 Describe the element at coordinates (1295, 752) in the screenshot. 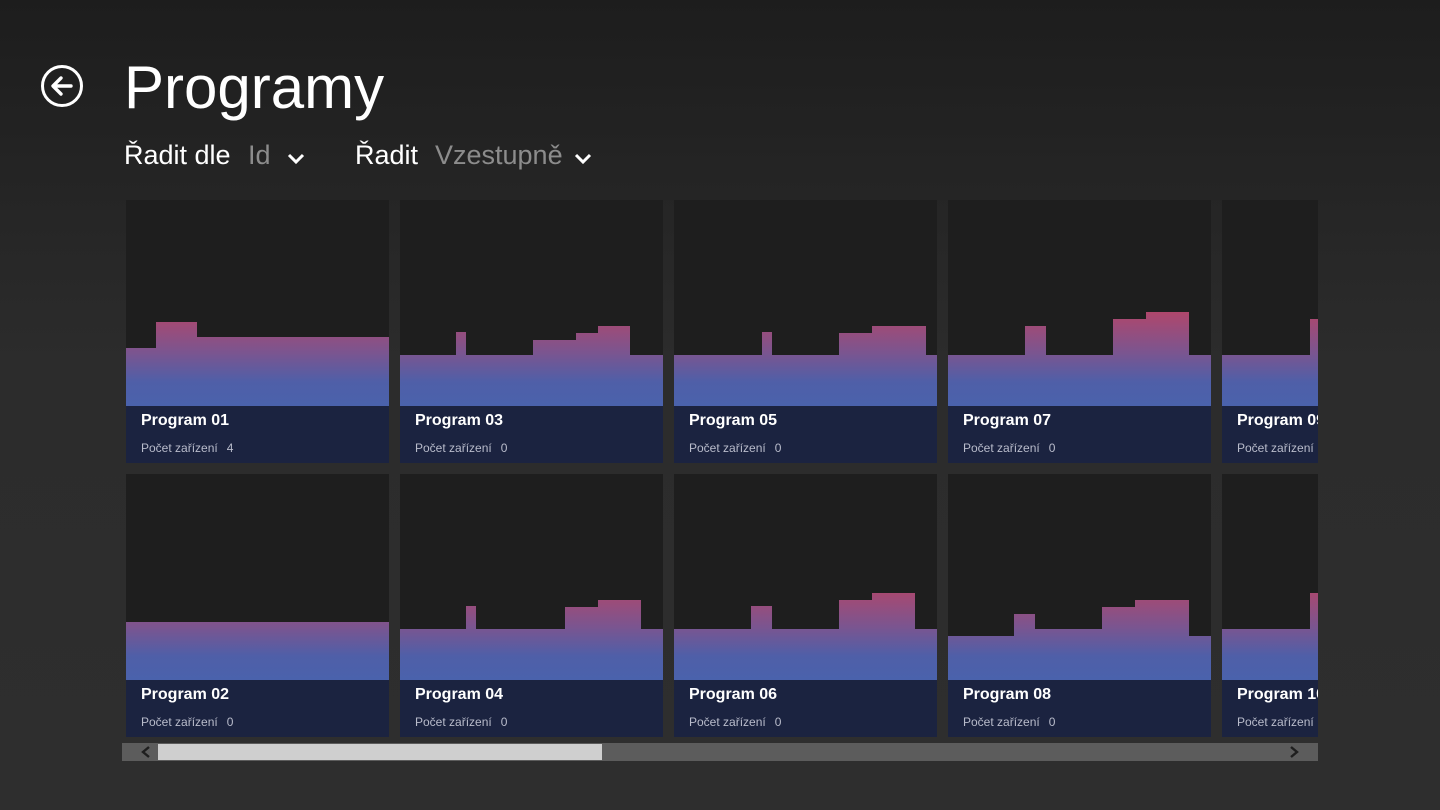

I see `scroll-right-arrow-icon` at that location.